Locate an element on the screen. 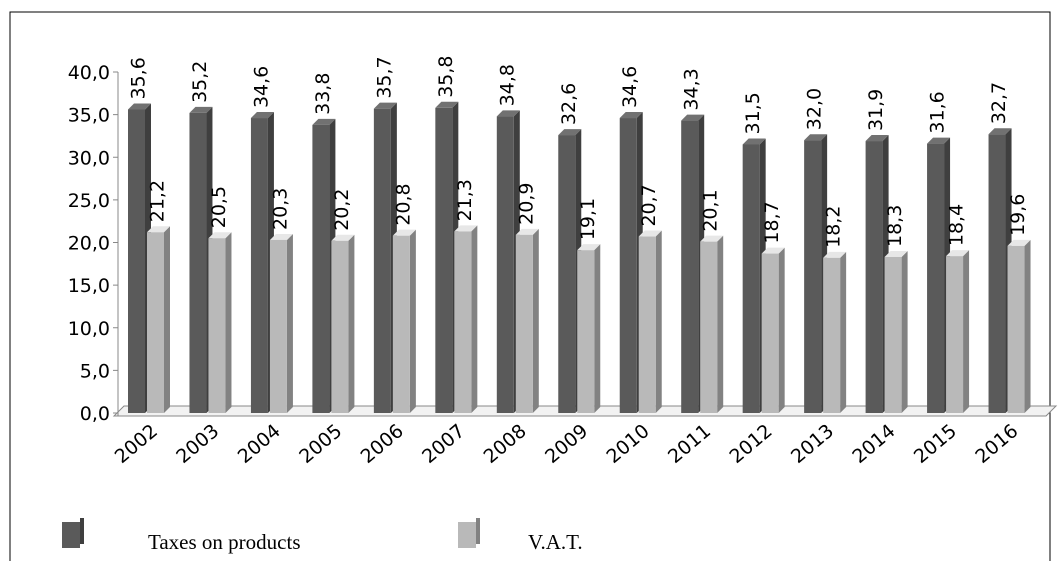 The image size is (1059, 561). x-tick-label: 2008 is located at coordinates (505, 444).